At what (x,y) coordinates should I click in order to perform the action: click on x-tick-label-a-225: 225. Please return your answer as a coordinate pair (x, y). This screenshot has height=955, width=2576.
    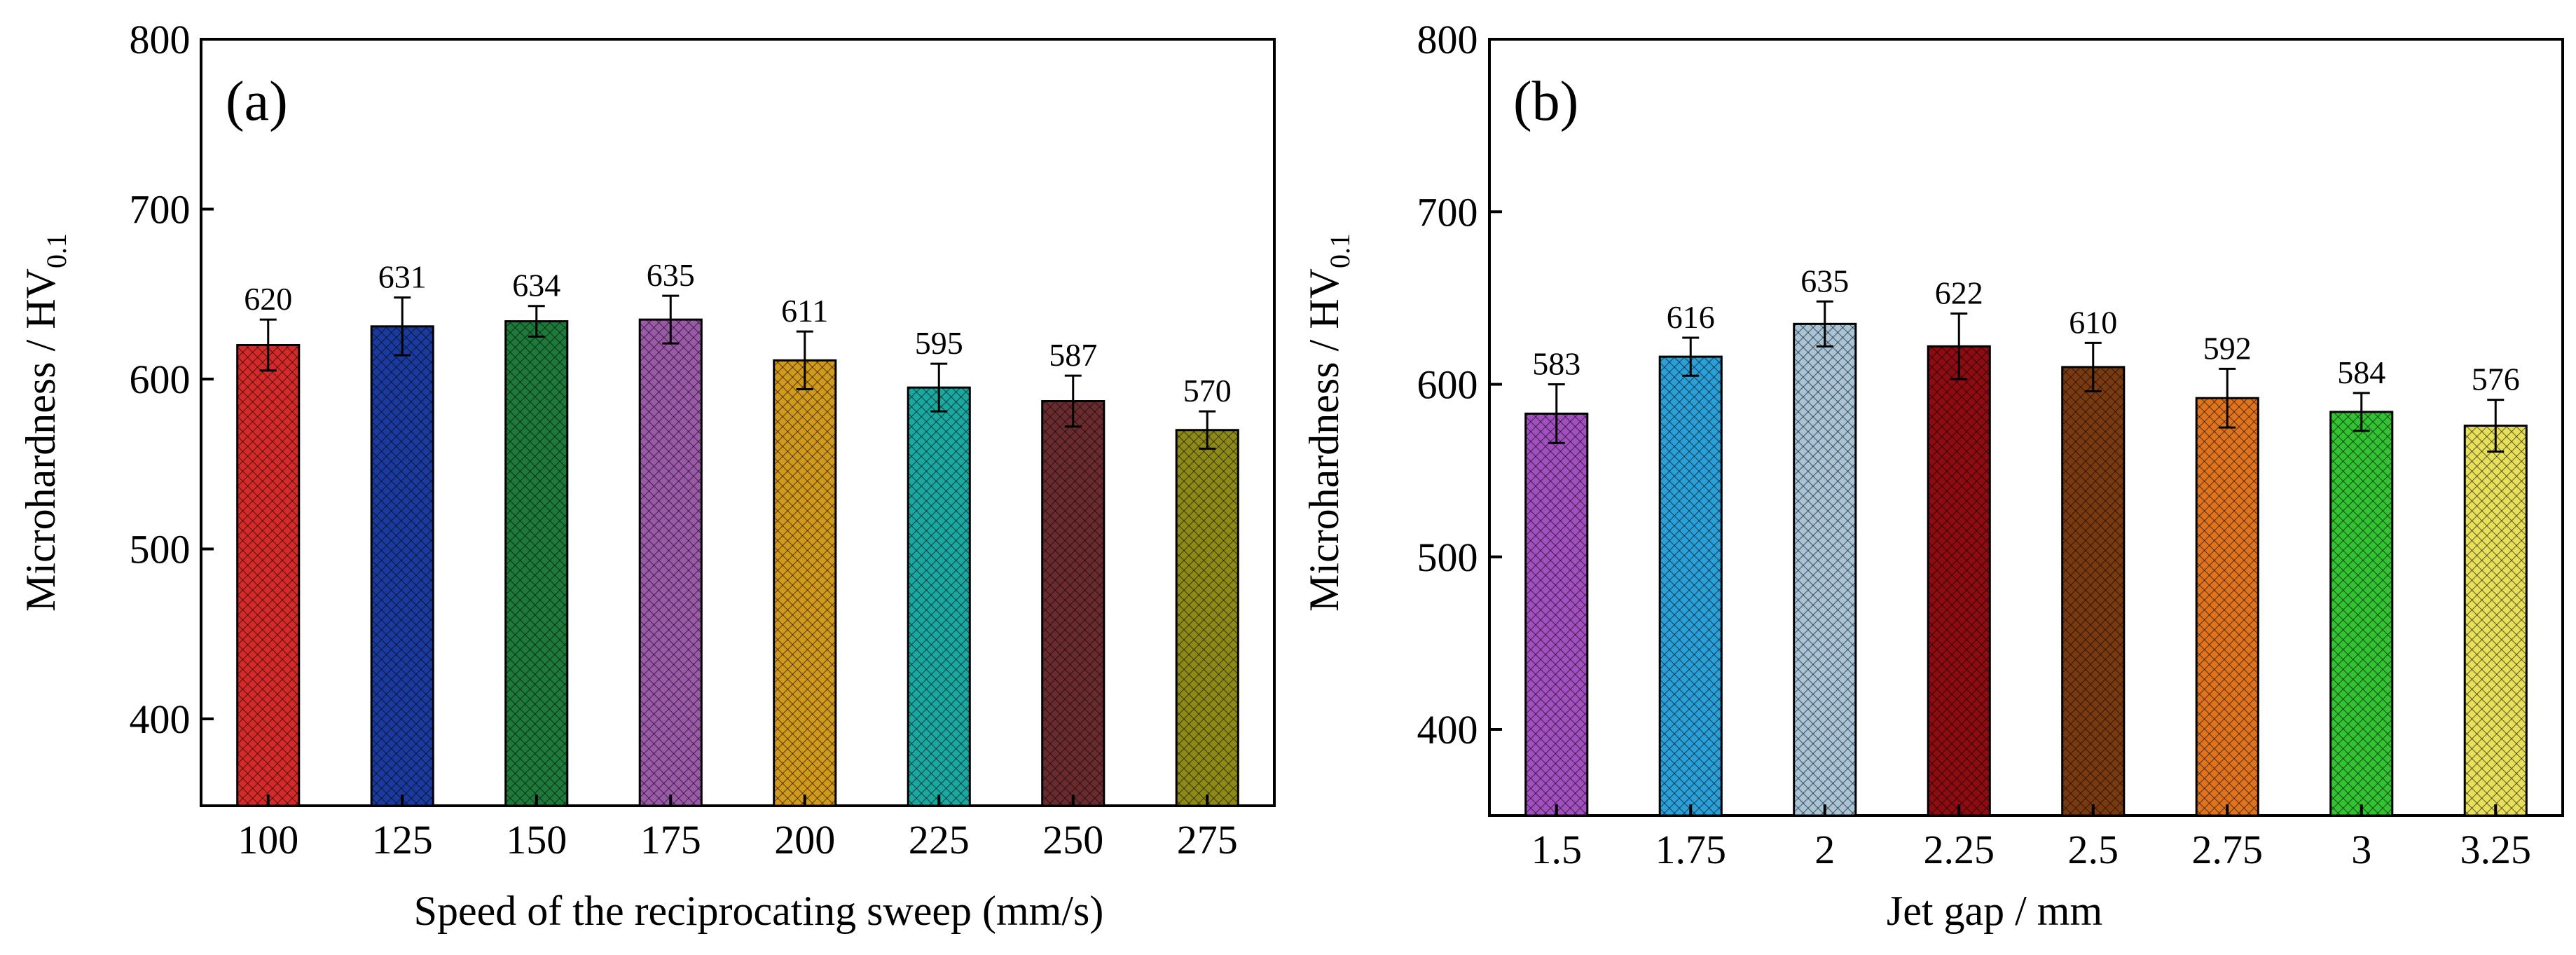
    Looking at the image, I should click on (939, 840).